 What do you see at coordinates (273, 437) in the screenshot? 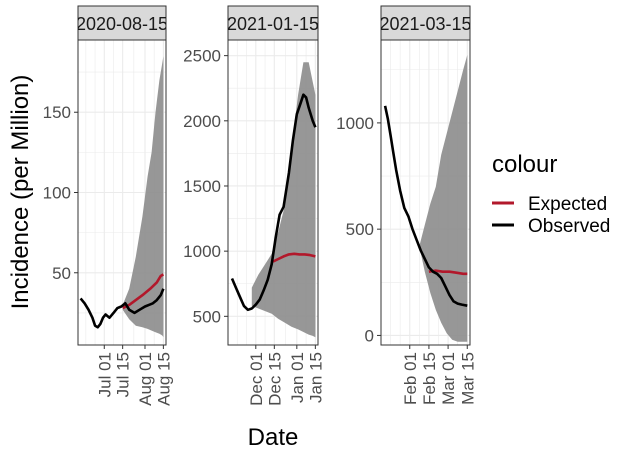
I see `x-axis-title: Date` at bounding box center [273, 437].